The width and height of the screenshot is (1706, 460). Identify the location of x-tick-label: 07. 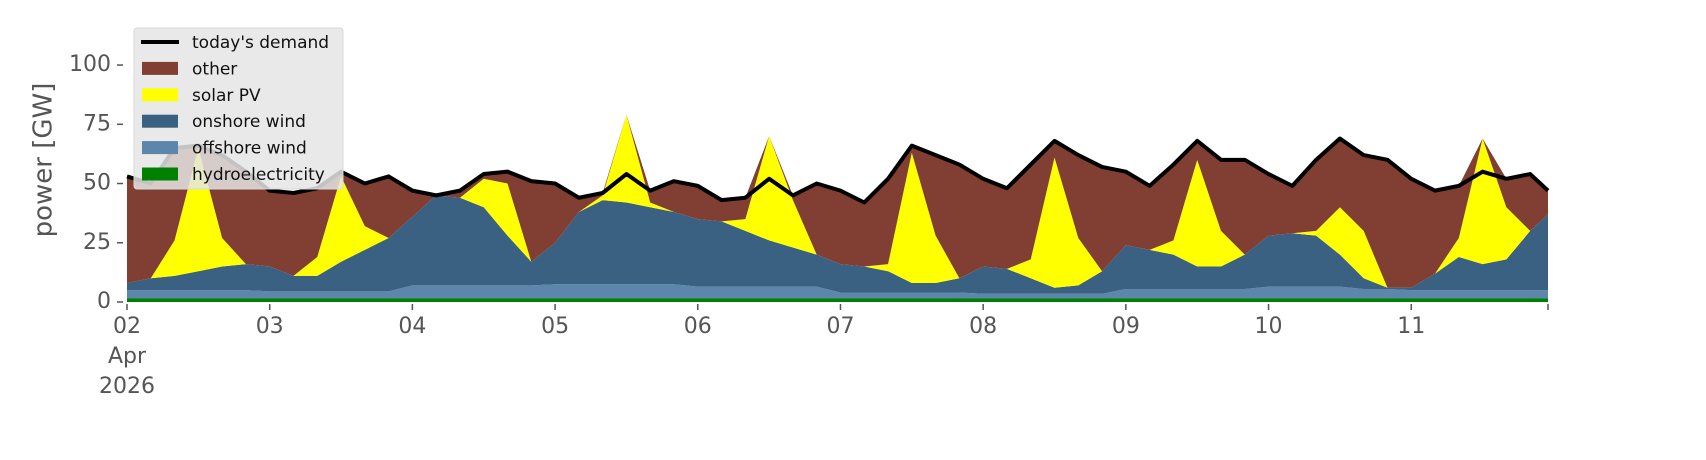
(840, 326).